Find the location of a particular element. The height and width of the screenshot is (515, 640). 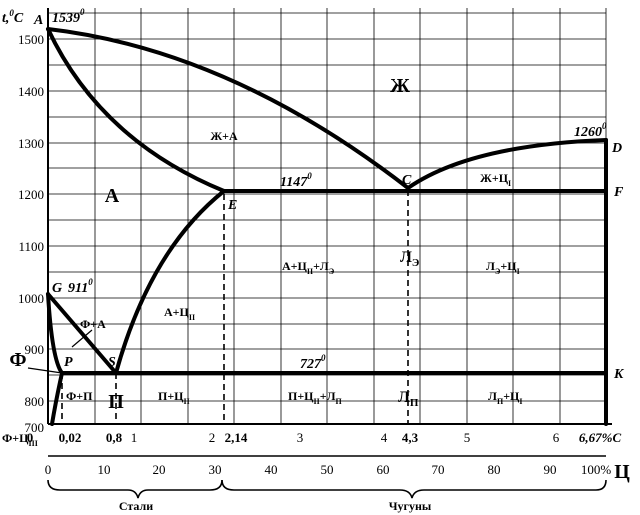

y-axis-title-degree: 0 is located at coordinates (11, 13).